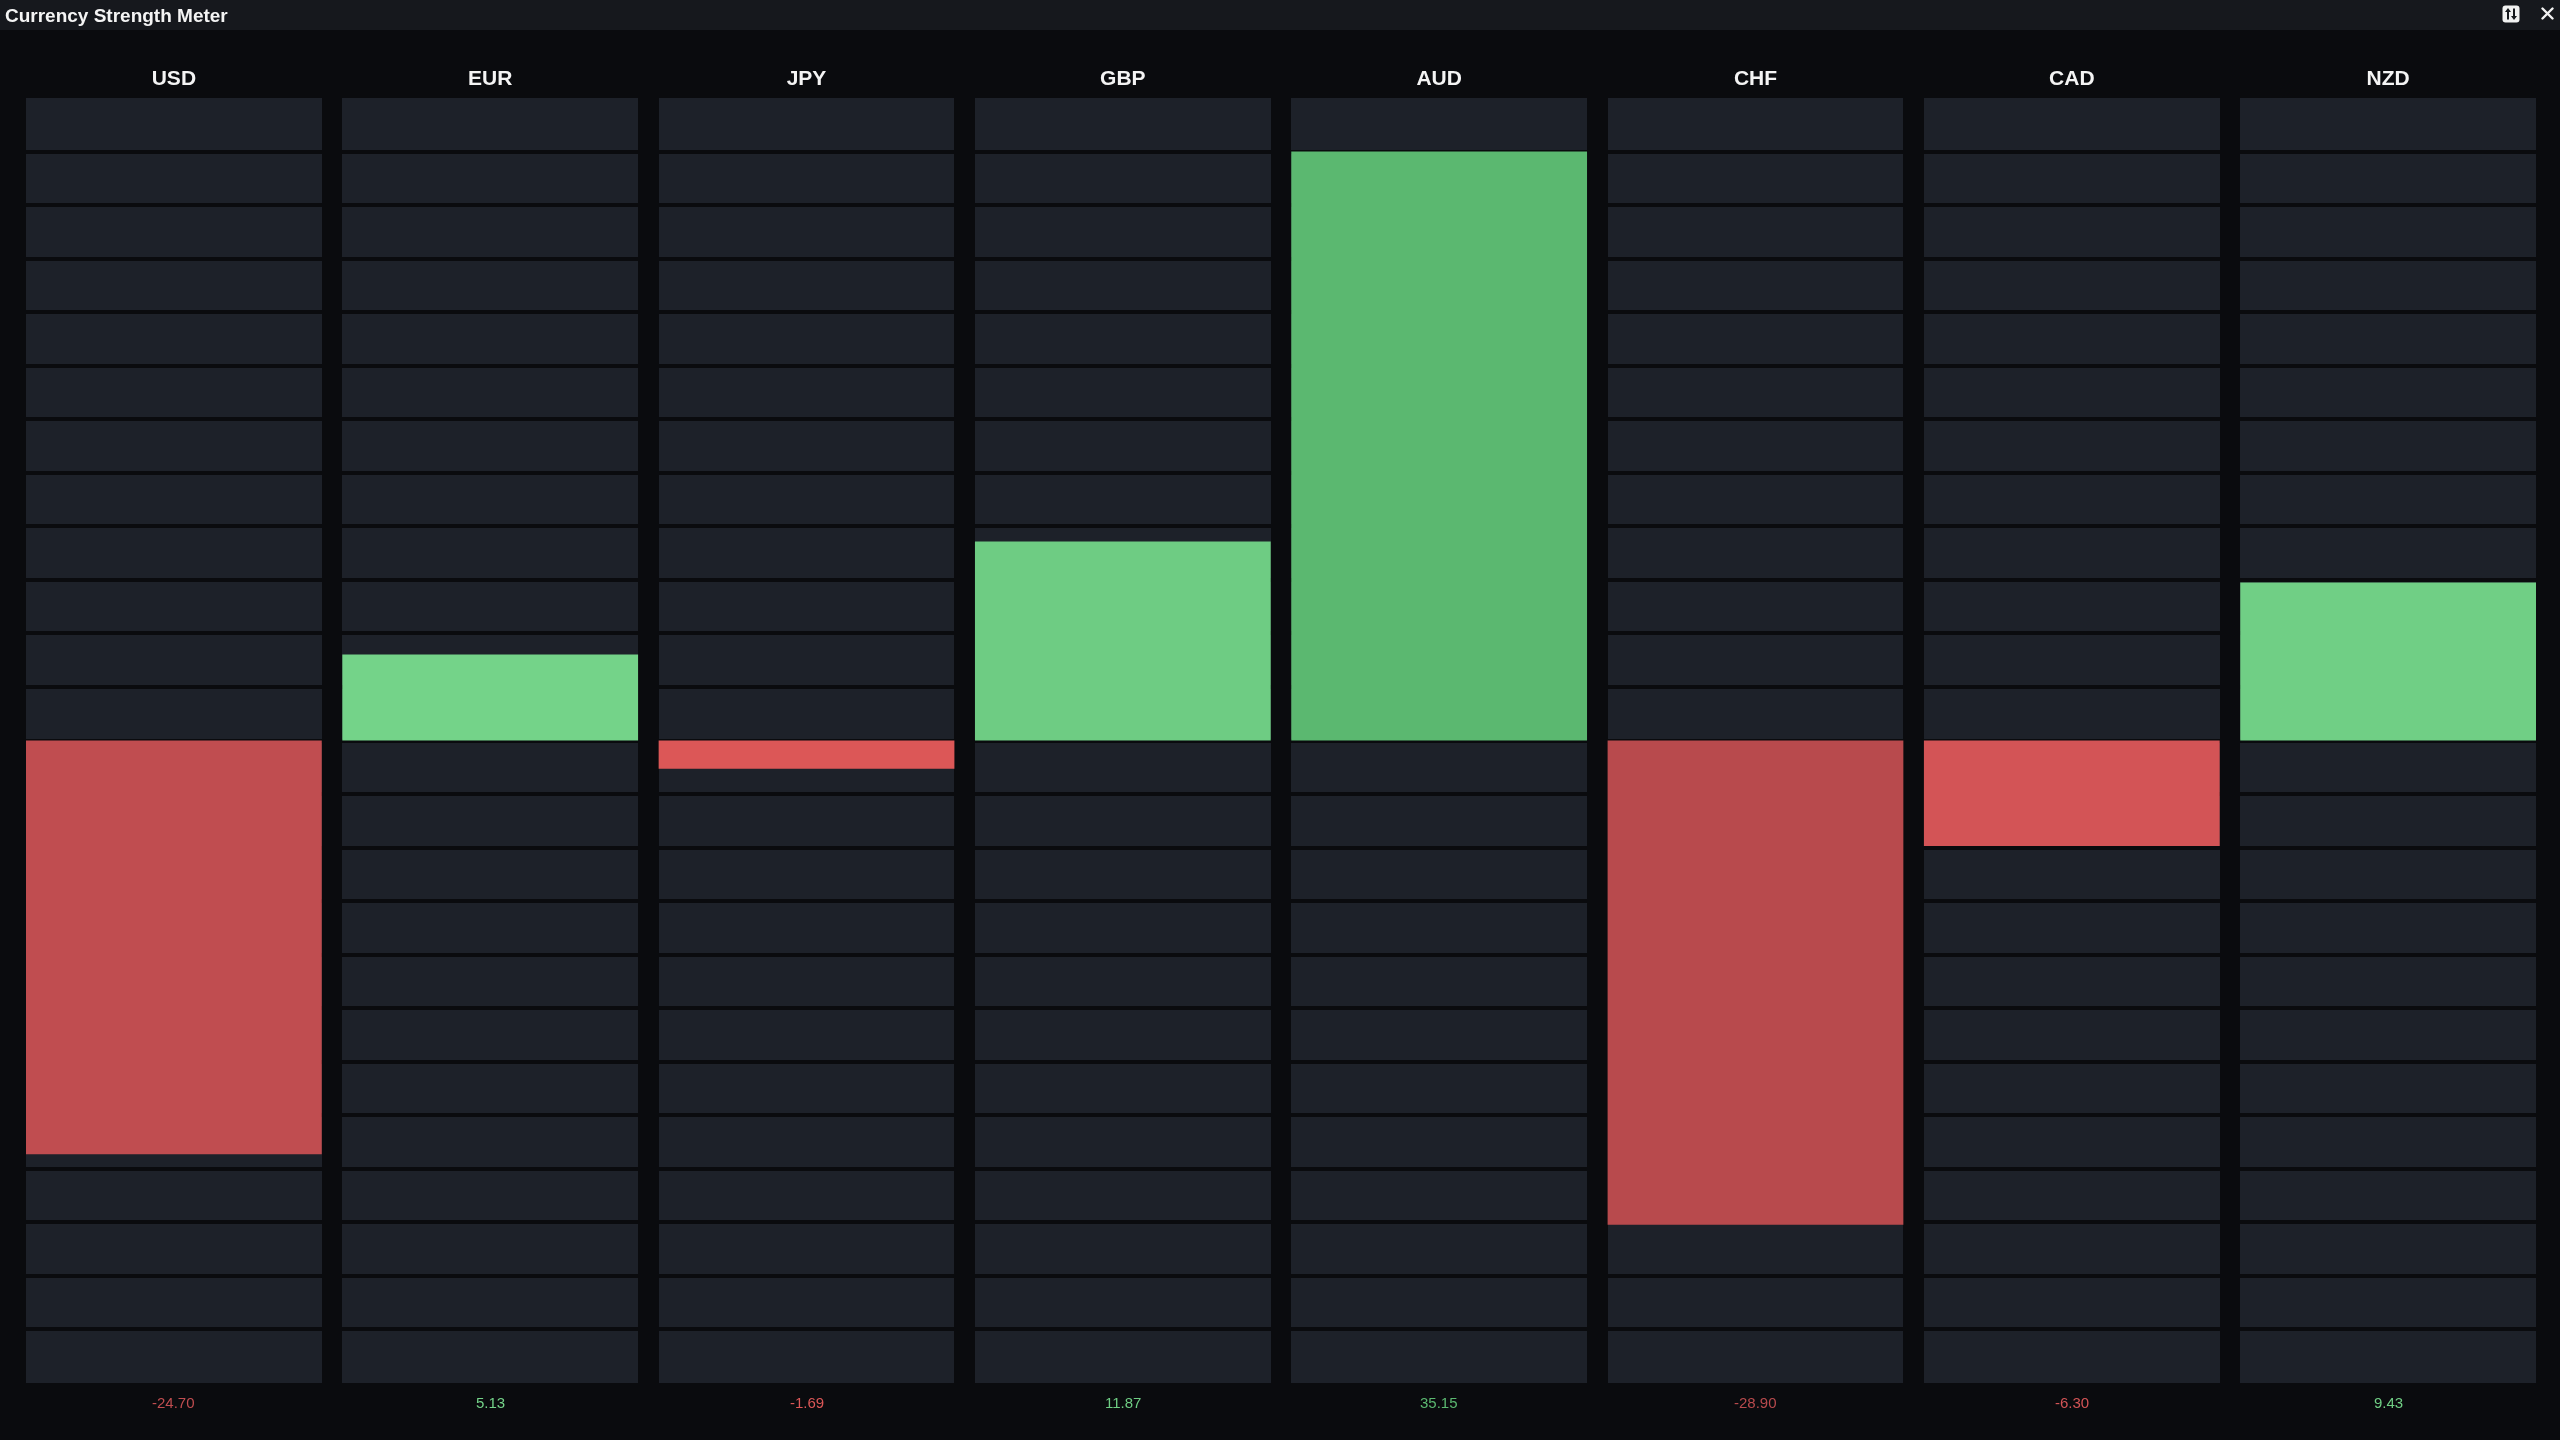 The width and height of the screenshot is (2560, 1440). Describe the element at coordinates (2072, 1402) in the screenshot. I see `data-label: -6.30` at that location.